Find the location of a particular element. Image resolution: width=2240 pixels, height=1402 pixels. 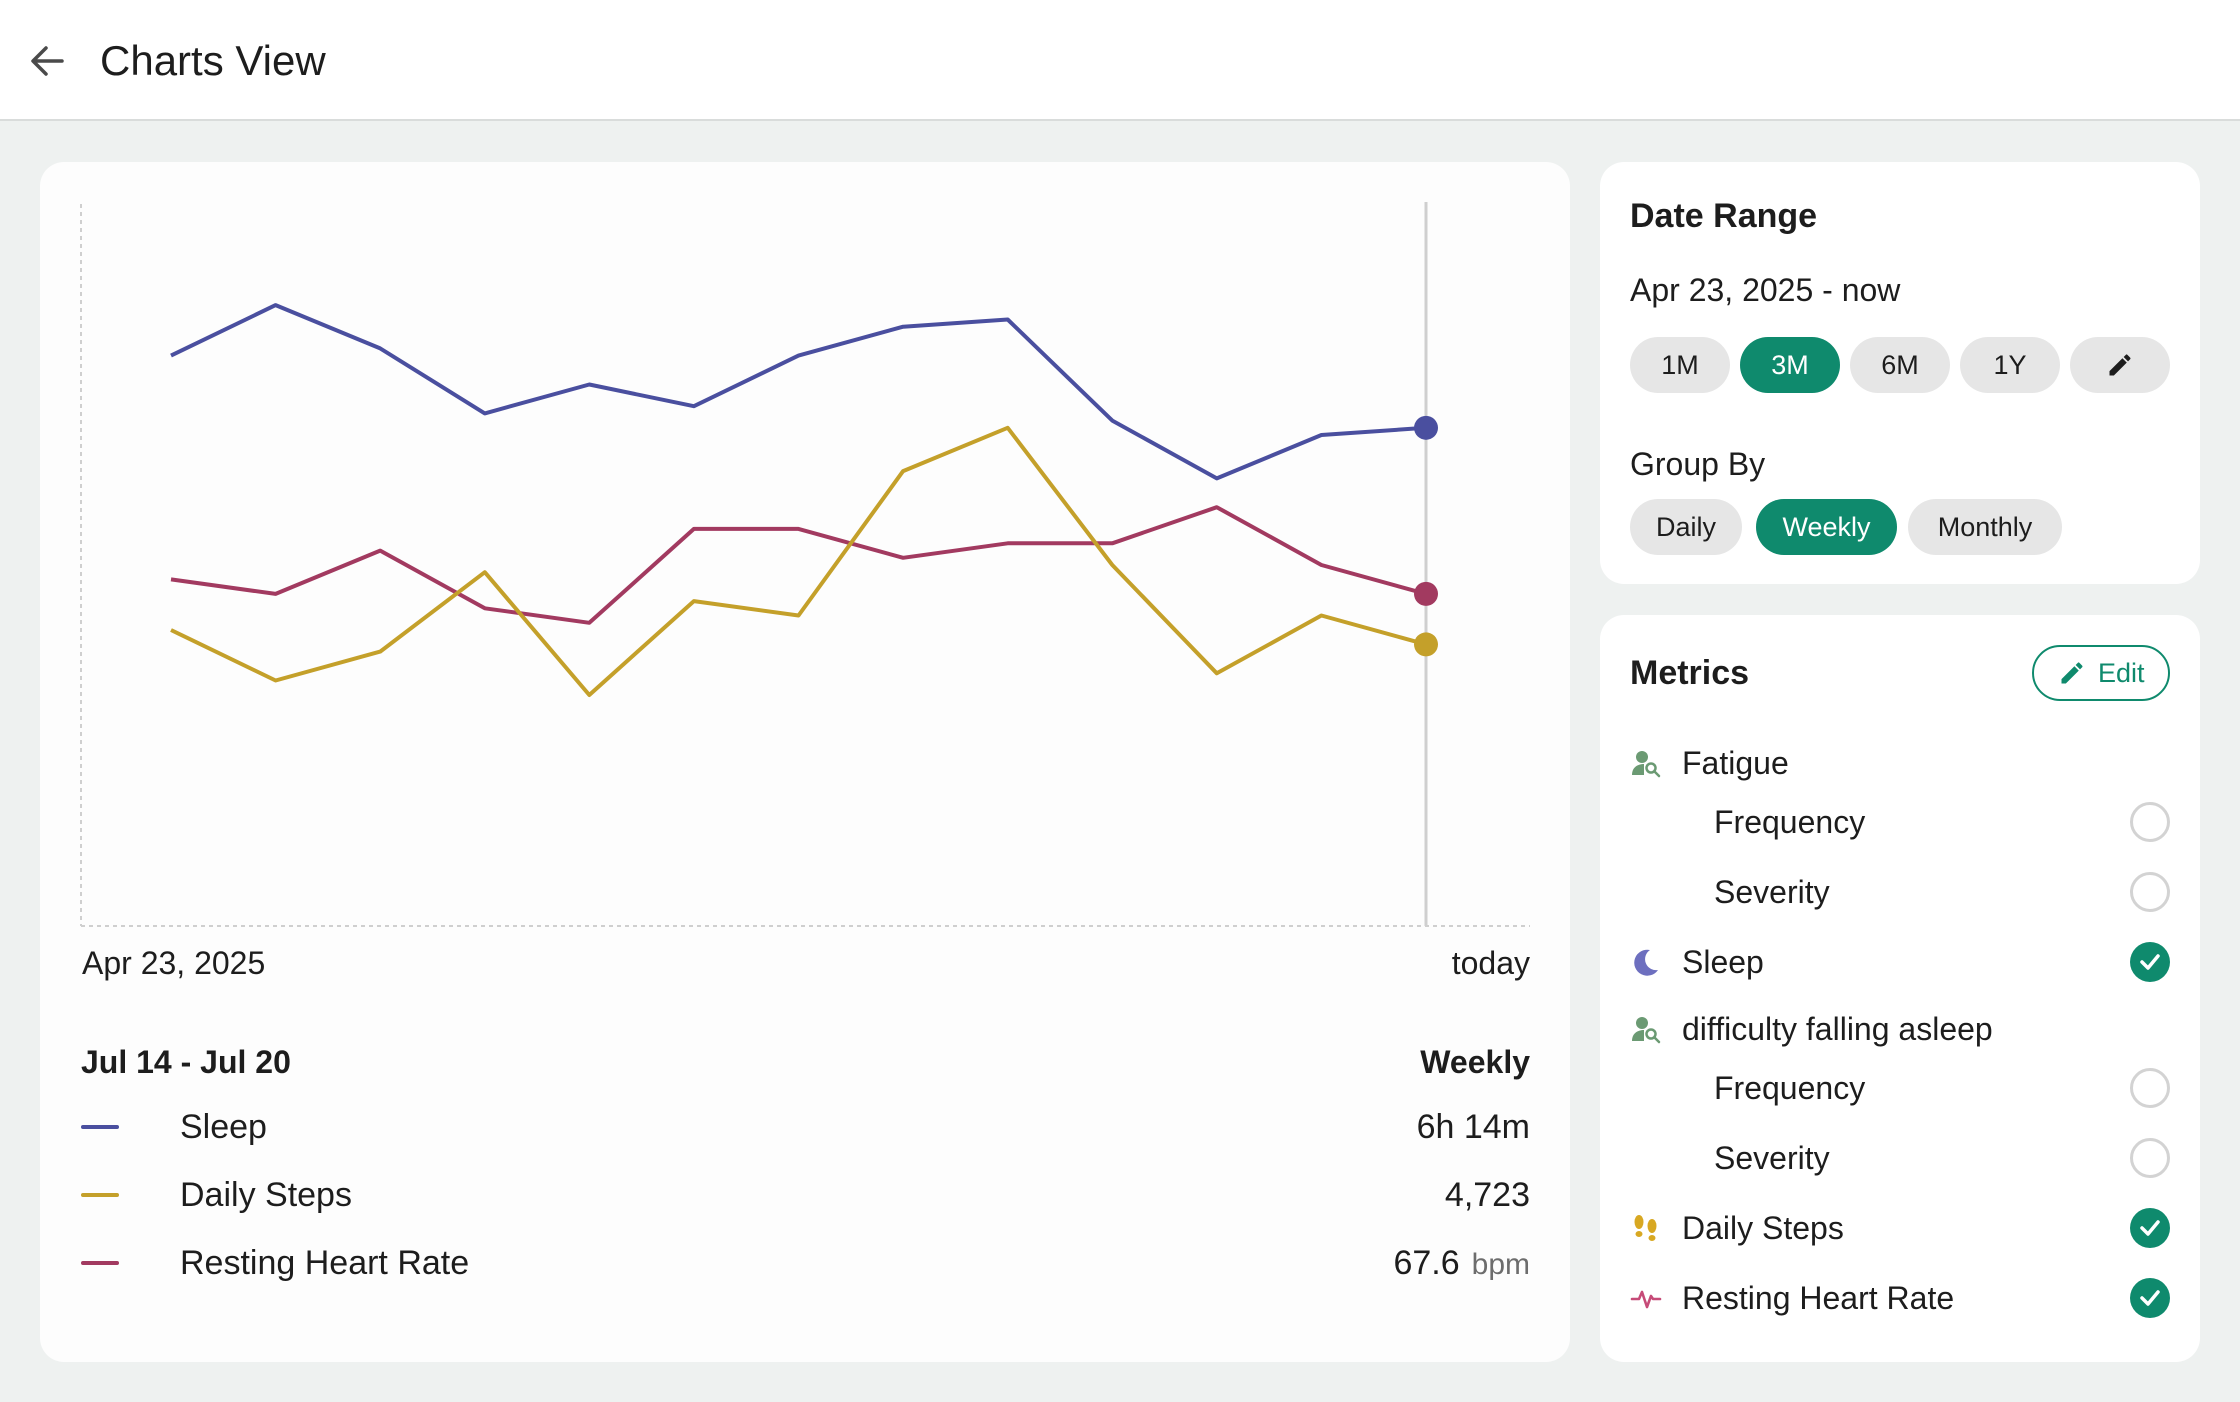

metric-name: Resting Heart Rate is located at coordinates (1818, 1298).